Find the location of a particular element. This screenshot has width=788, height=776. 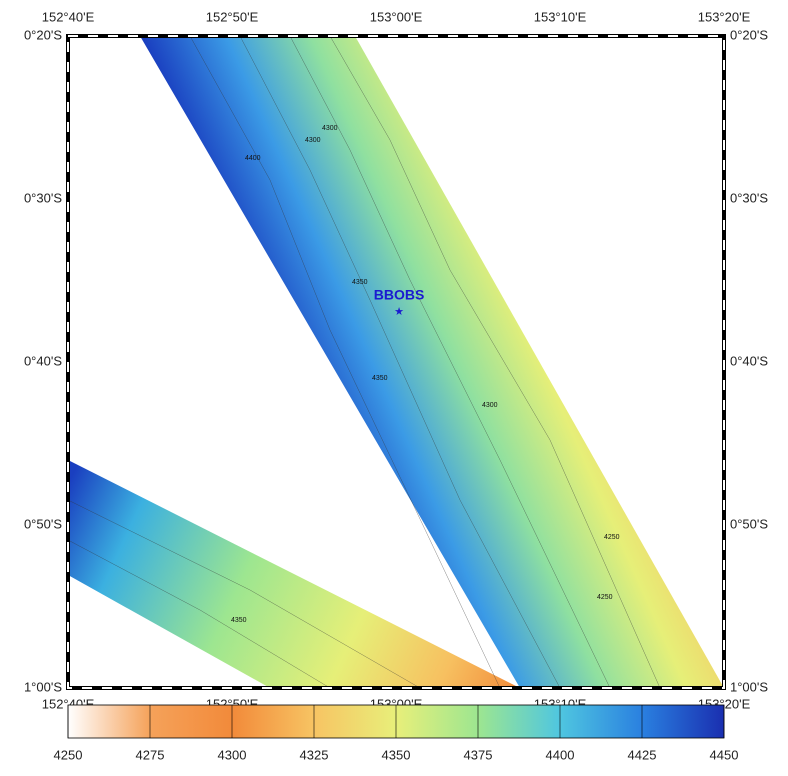

x-tick-label: 153°20'E is located at coordinates (724, 16).